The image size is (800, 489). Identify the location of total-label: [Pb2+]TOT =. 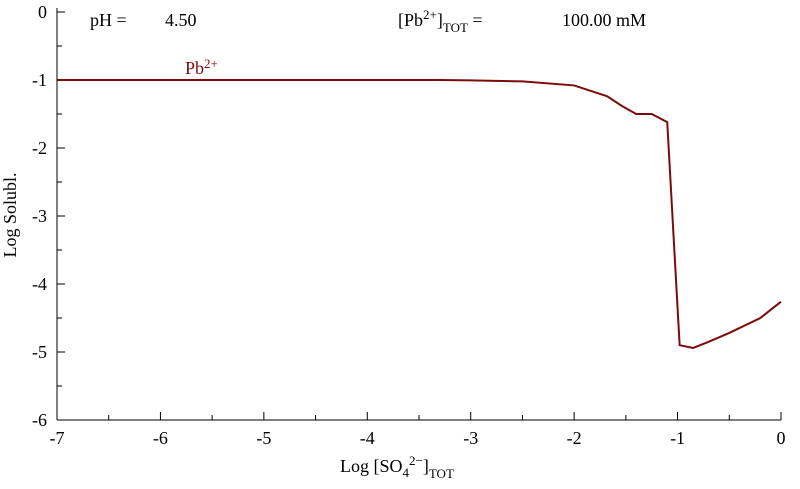
(440, 21).